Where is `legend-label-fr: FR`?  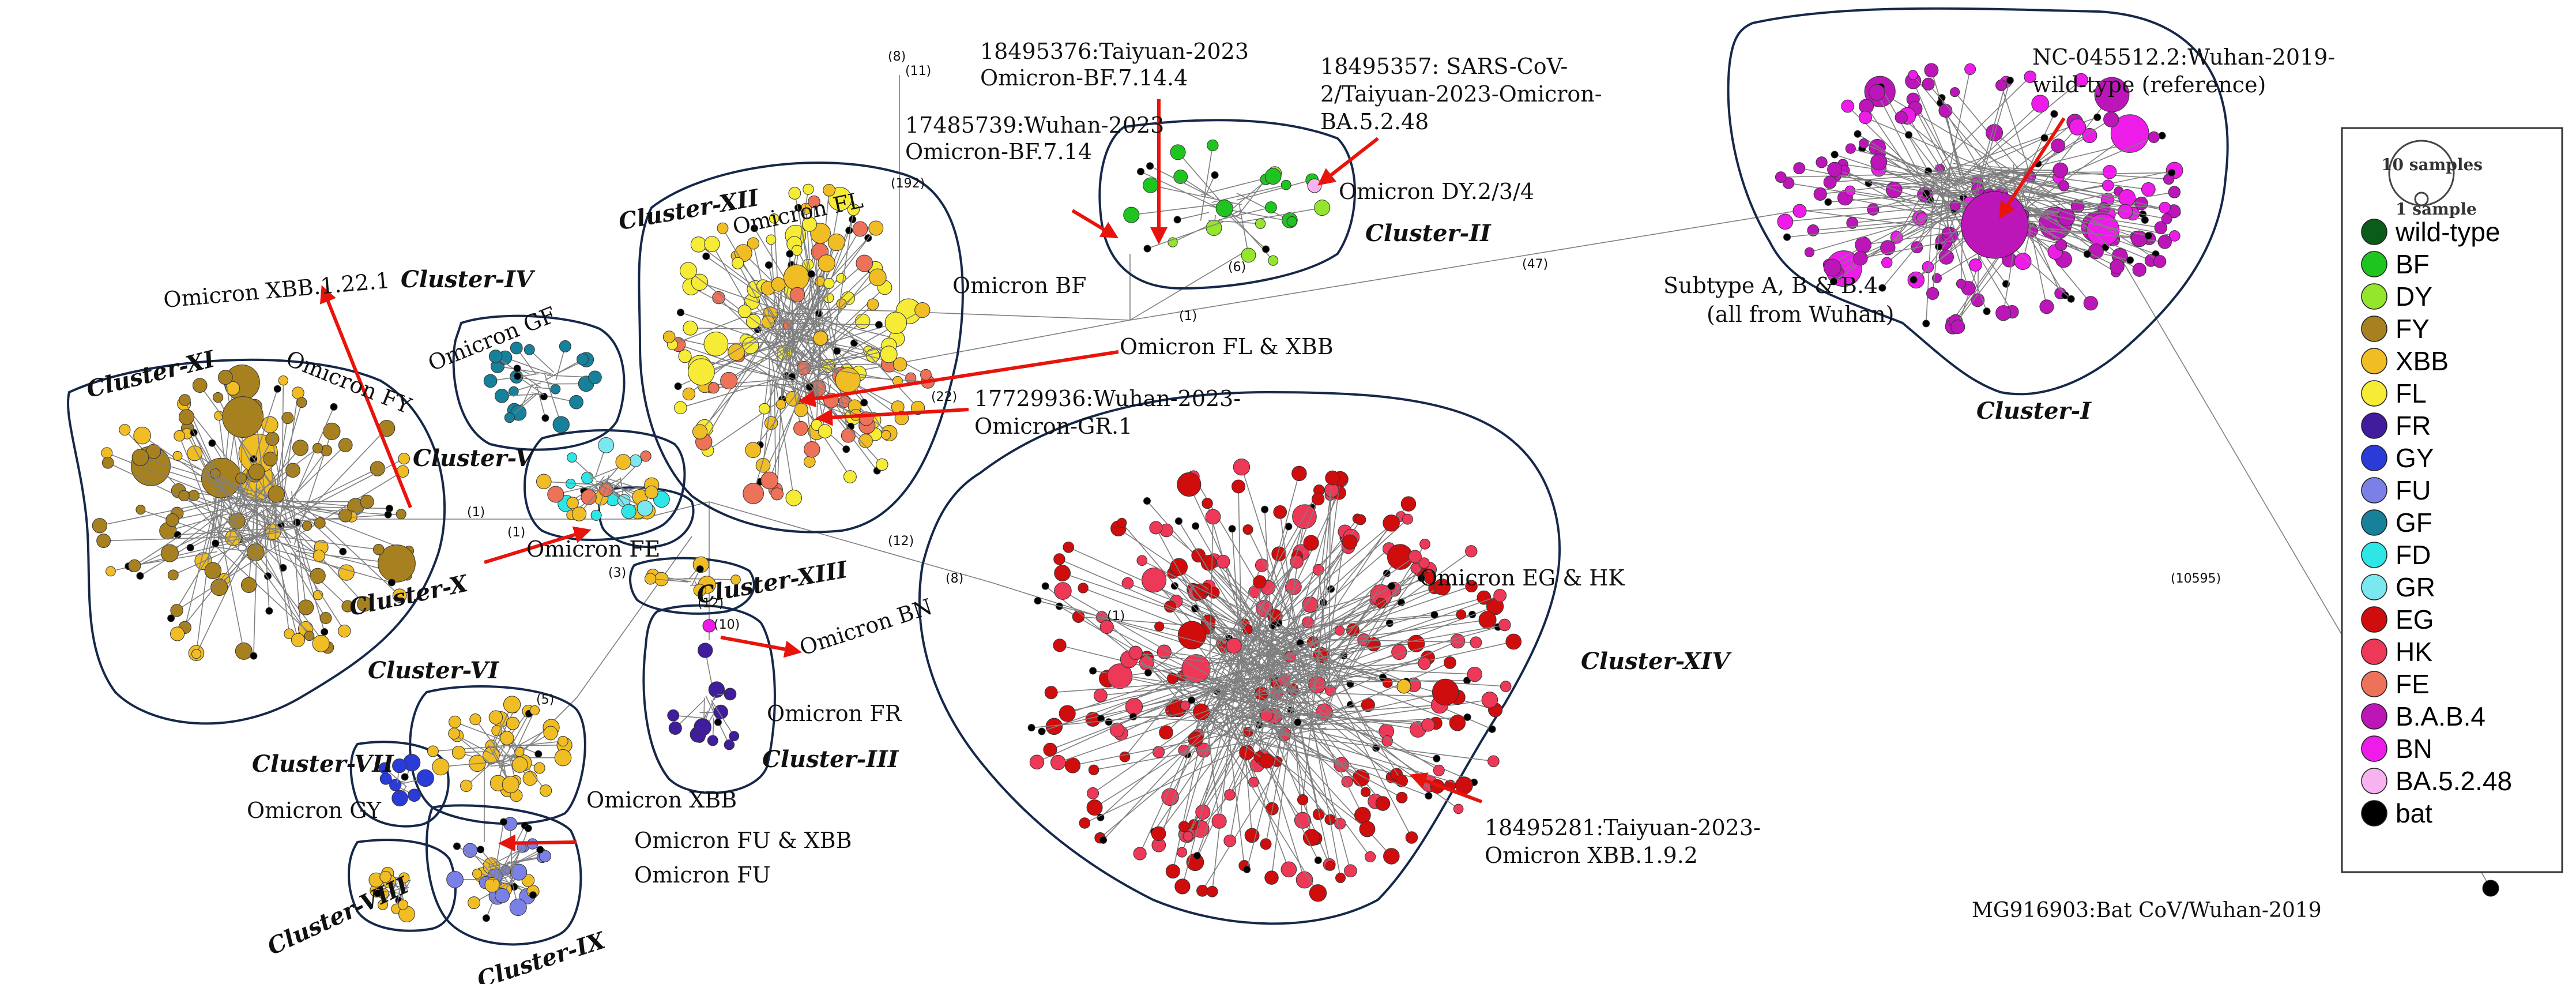
legend-label-fr: FR is located at coordinates (2413, 426).